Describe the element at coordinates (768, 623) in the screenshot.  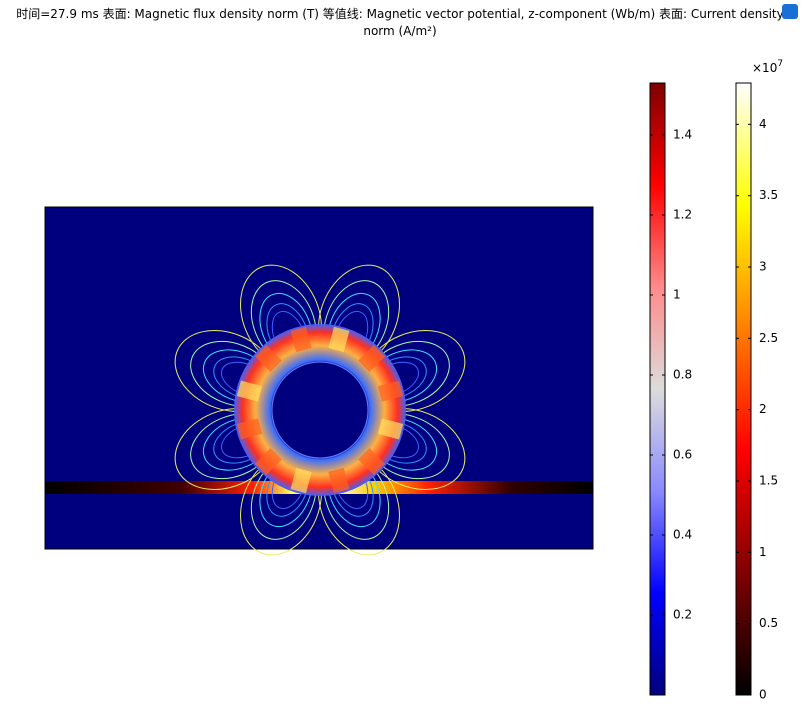
I see `tick-label: 0.5` at that location.